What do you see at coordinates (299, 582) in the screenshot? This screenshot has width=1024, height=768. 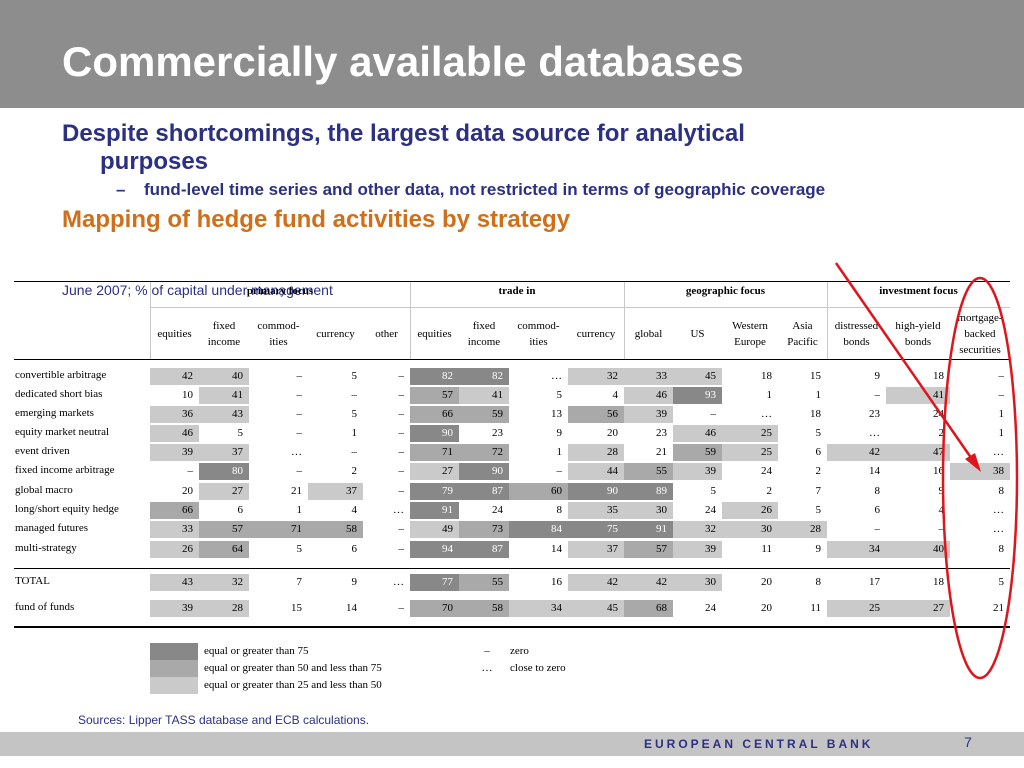 I see `table-cell: 7` at bounding box center [299, 582].